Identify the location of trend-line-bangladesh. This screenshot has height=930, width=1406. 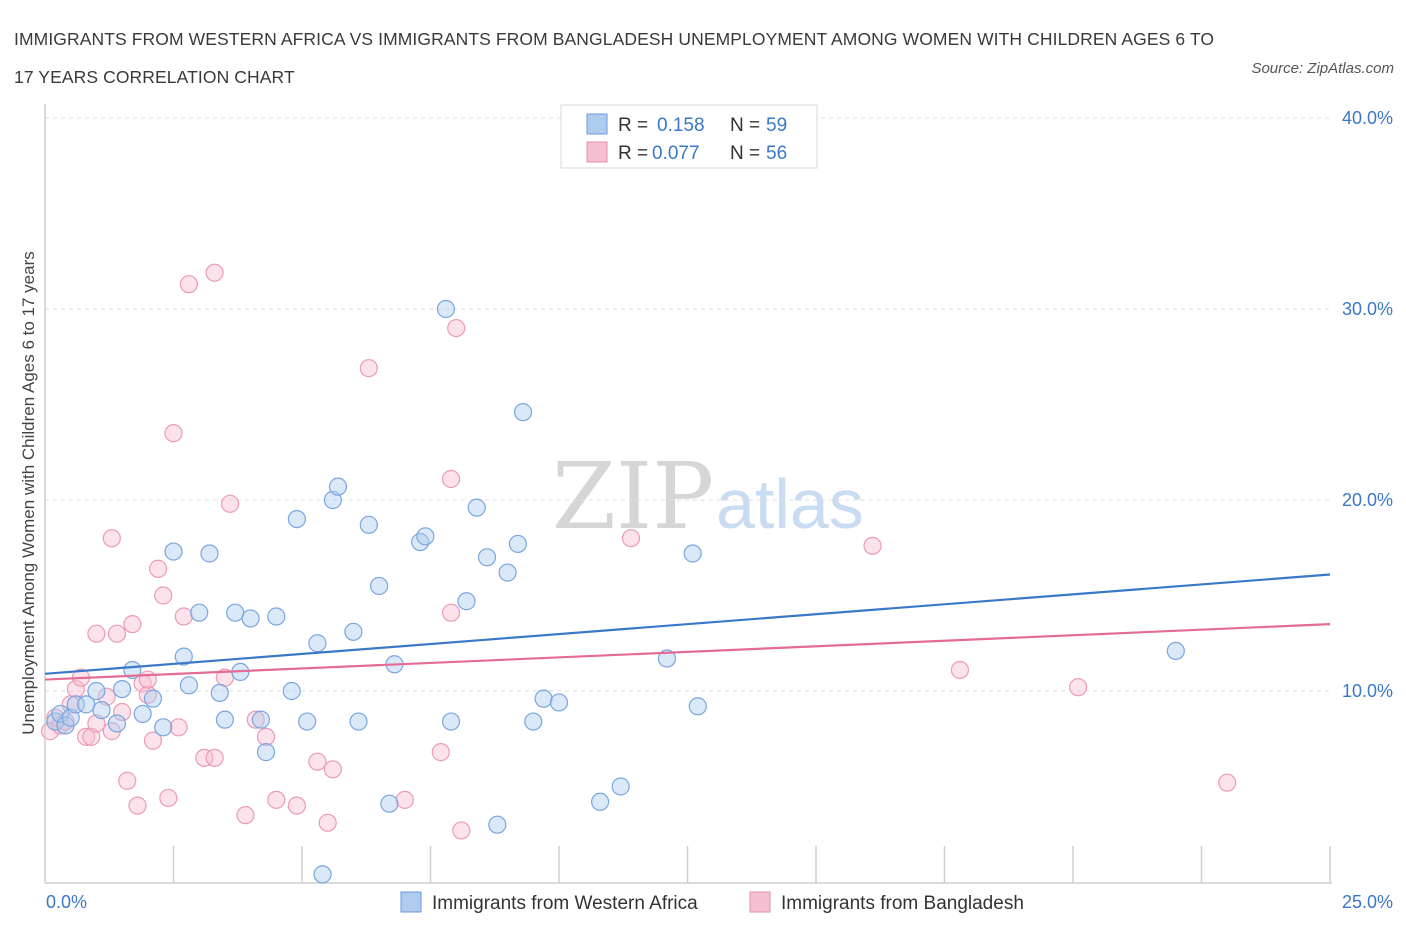
(687, 652).